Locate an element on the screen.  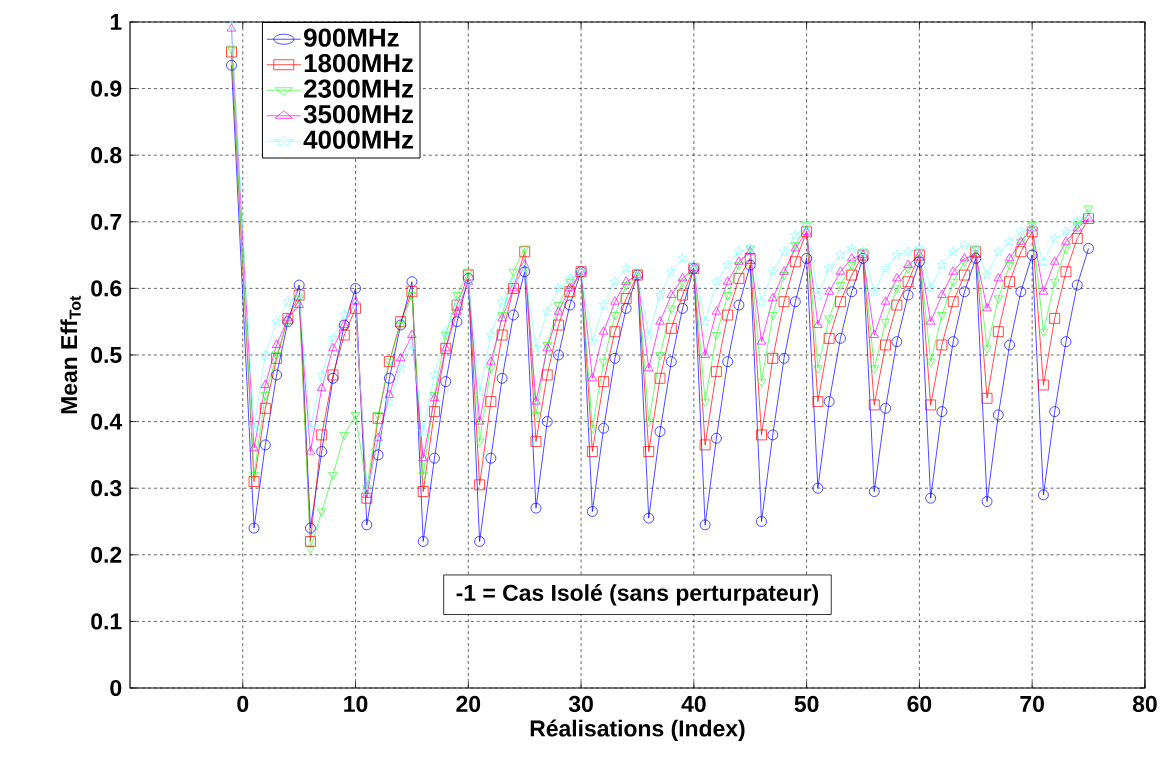
y-tick-label: 0.7 is located at coordinates (106, 221).